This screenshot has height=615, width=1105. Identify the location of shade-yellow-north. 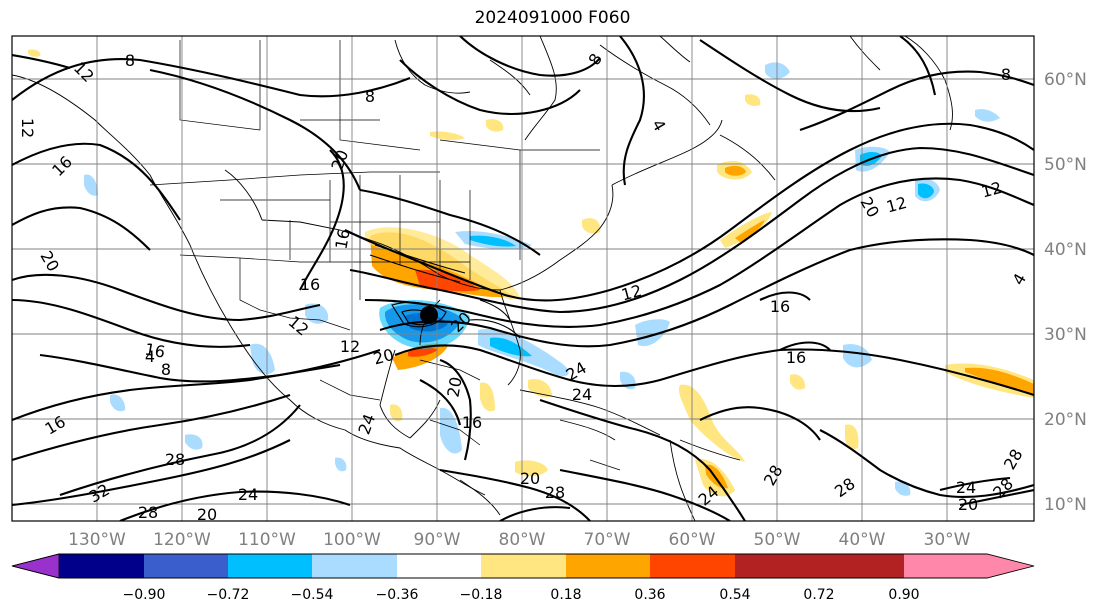
(442, 263).